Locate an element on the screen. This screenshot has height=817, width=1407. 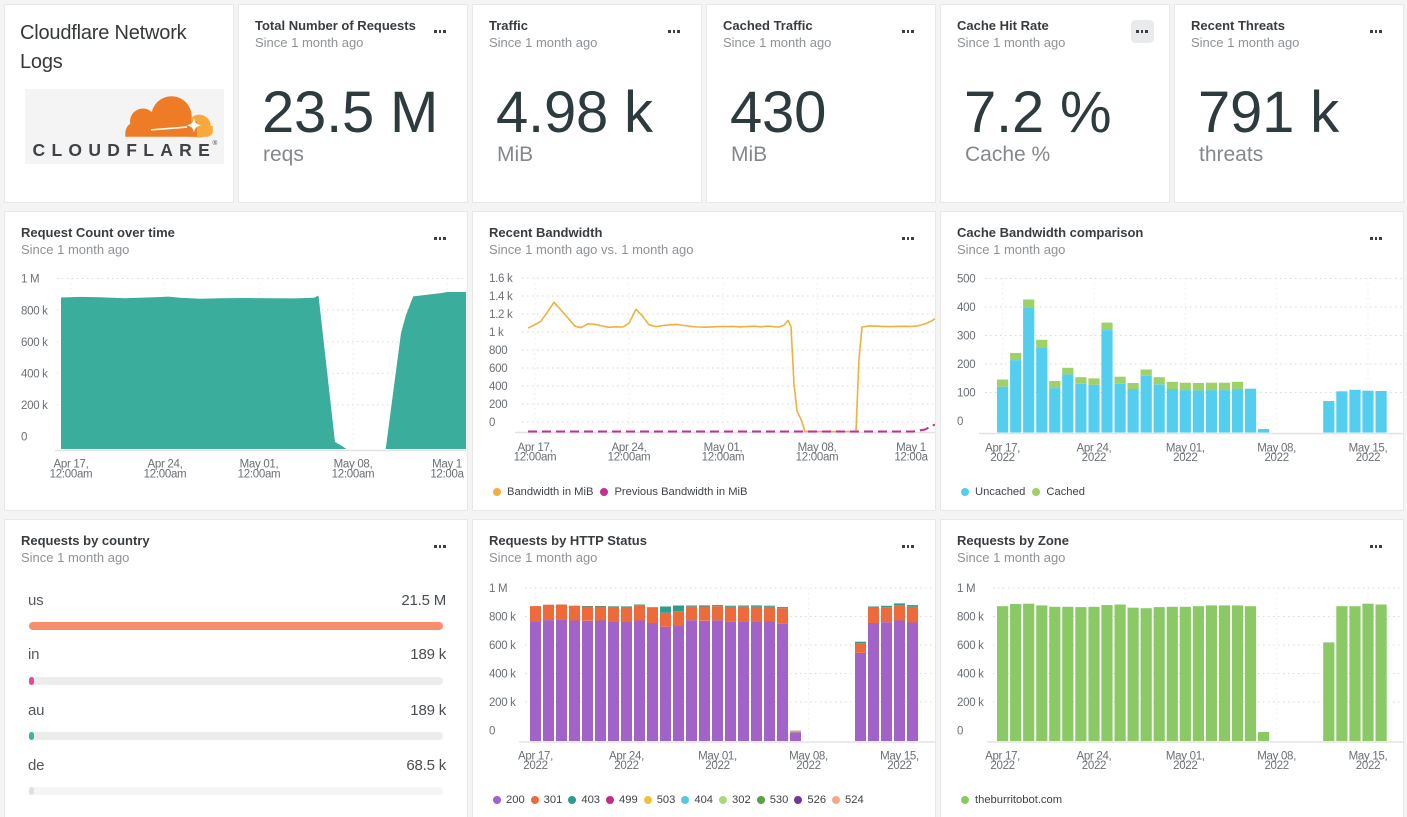
svg-text: 300 is located at coordinates (966, 337).